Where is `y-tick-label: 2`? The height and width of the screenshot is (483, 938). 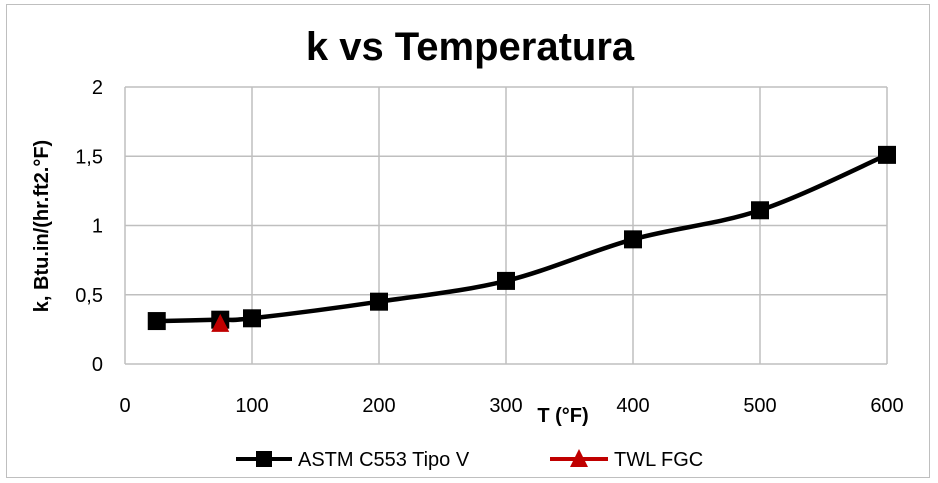 y-tick-label: 2 is located at coordinates (97, 88).